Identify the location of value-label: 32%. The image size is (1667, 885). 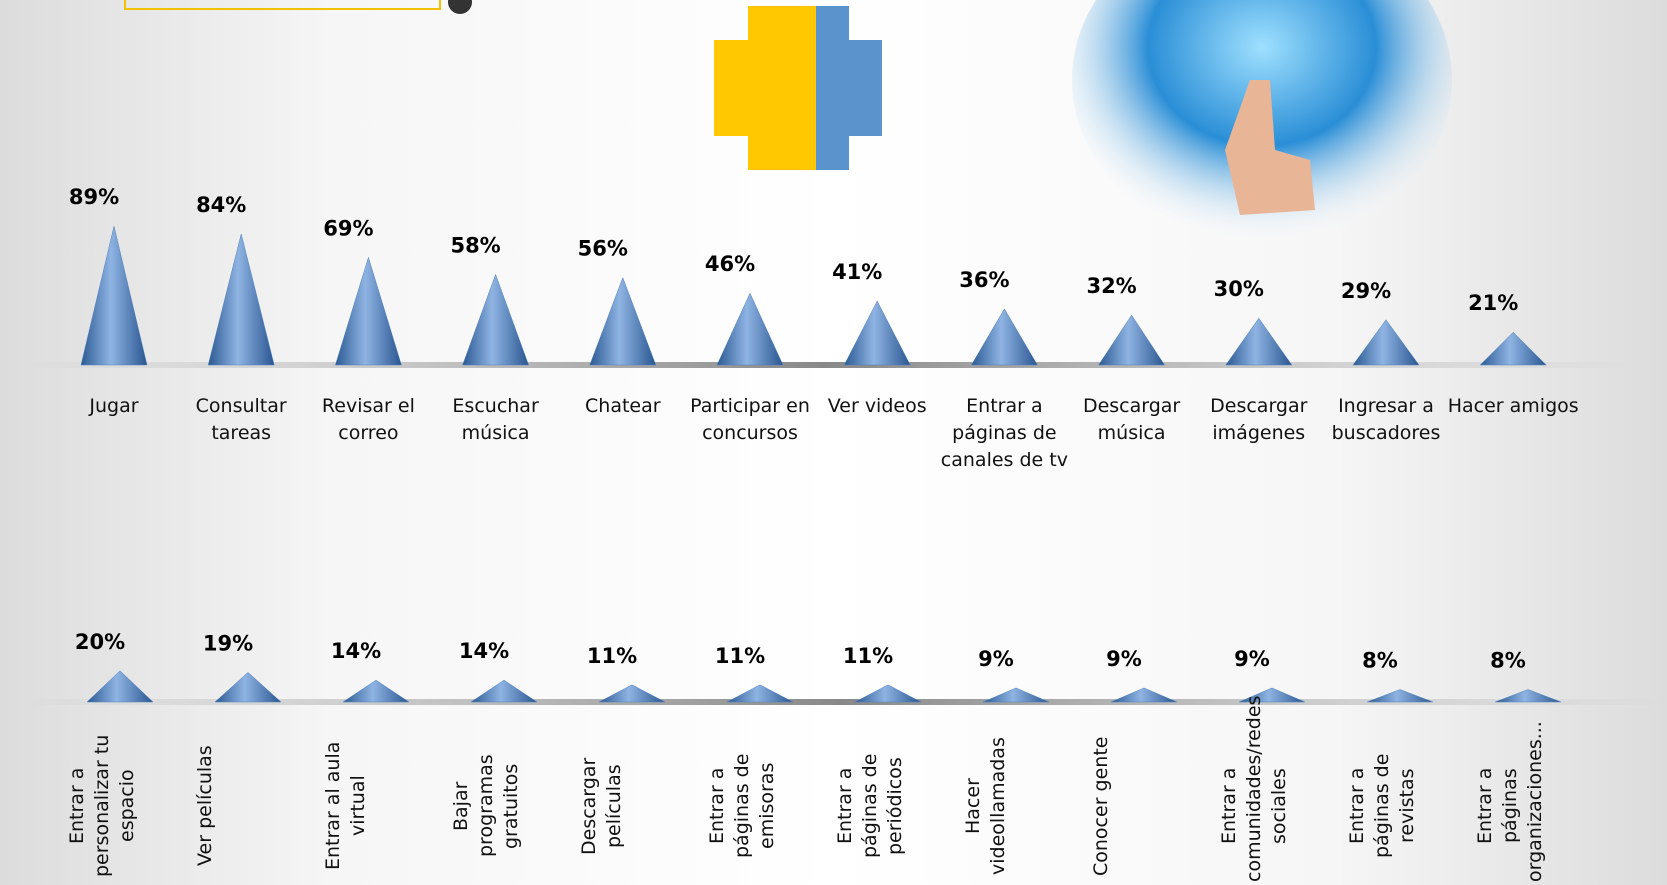
(1111, 286).